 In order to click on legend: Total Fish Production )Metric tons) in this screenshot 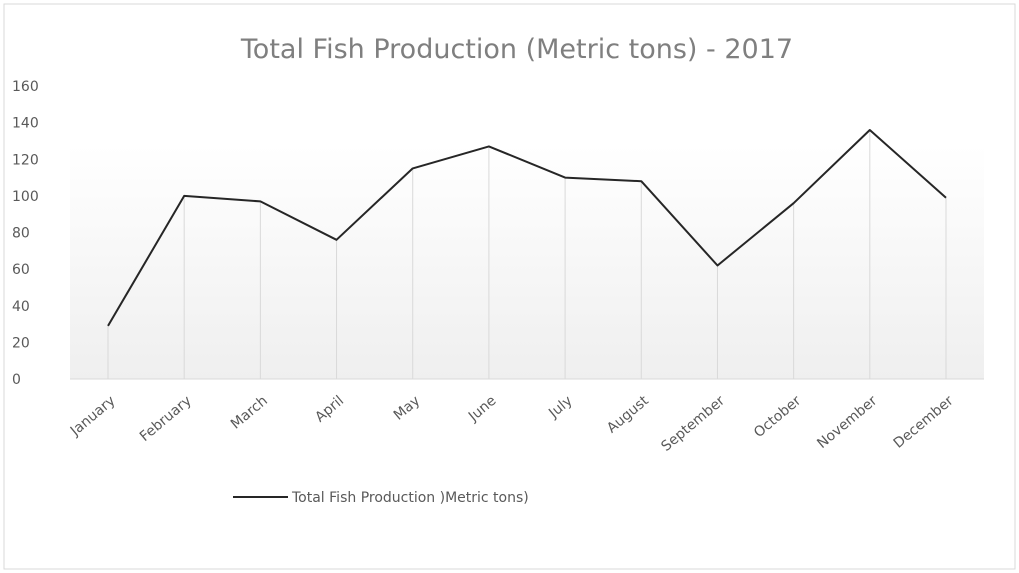, I will do `click(381, 498)`.